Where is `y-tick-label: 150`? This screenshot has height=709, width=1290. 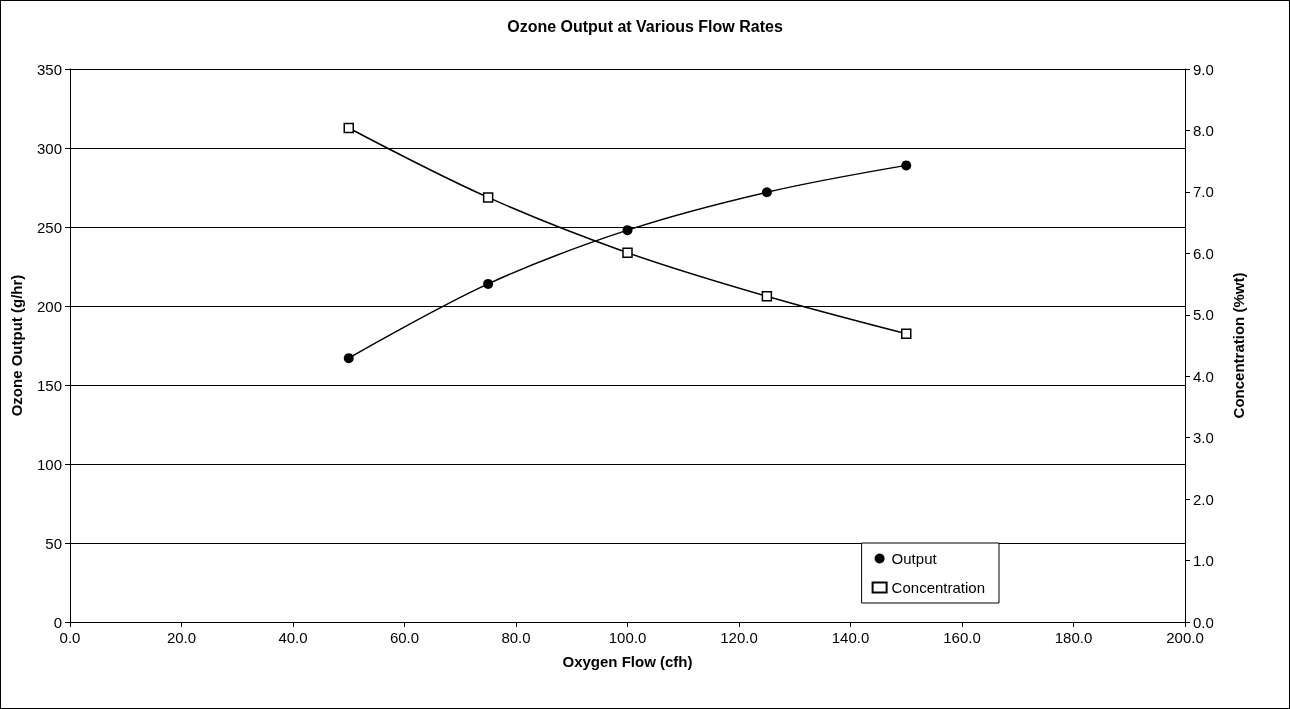
y-tick-label: 150 is located at coordinates (49, 385).